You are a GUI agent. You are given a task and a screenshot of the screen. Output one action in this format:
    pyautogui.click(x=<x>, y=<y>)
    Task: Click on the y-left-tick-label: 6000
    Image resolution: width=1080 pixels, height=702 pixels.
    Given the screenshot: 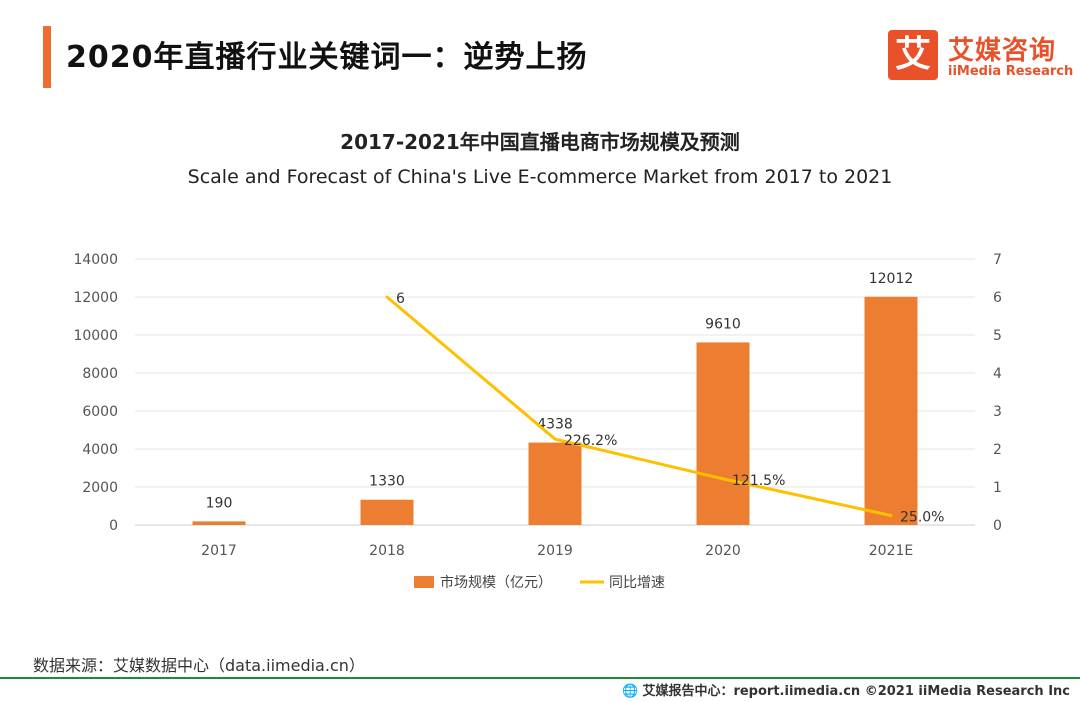 What is the action you would take?
    pyautogui.click(x=100, y=412)
    